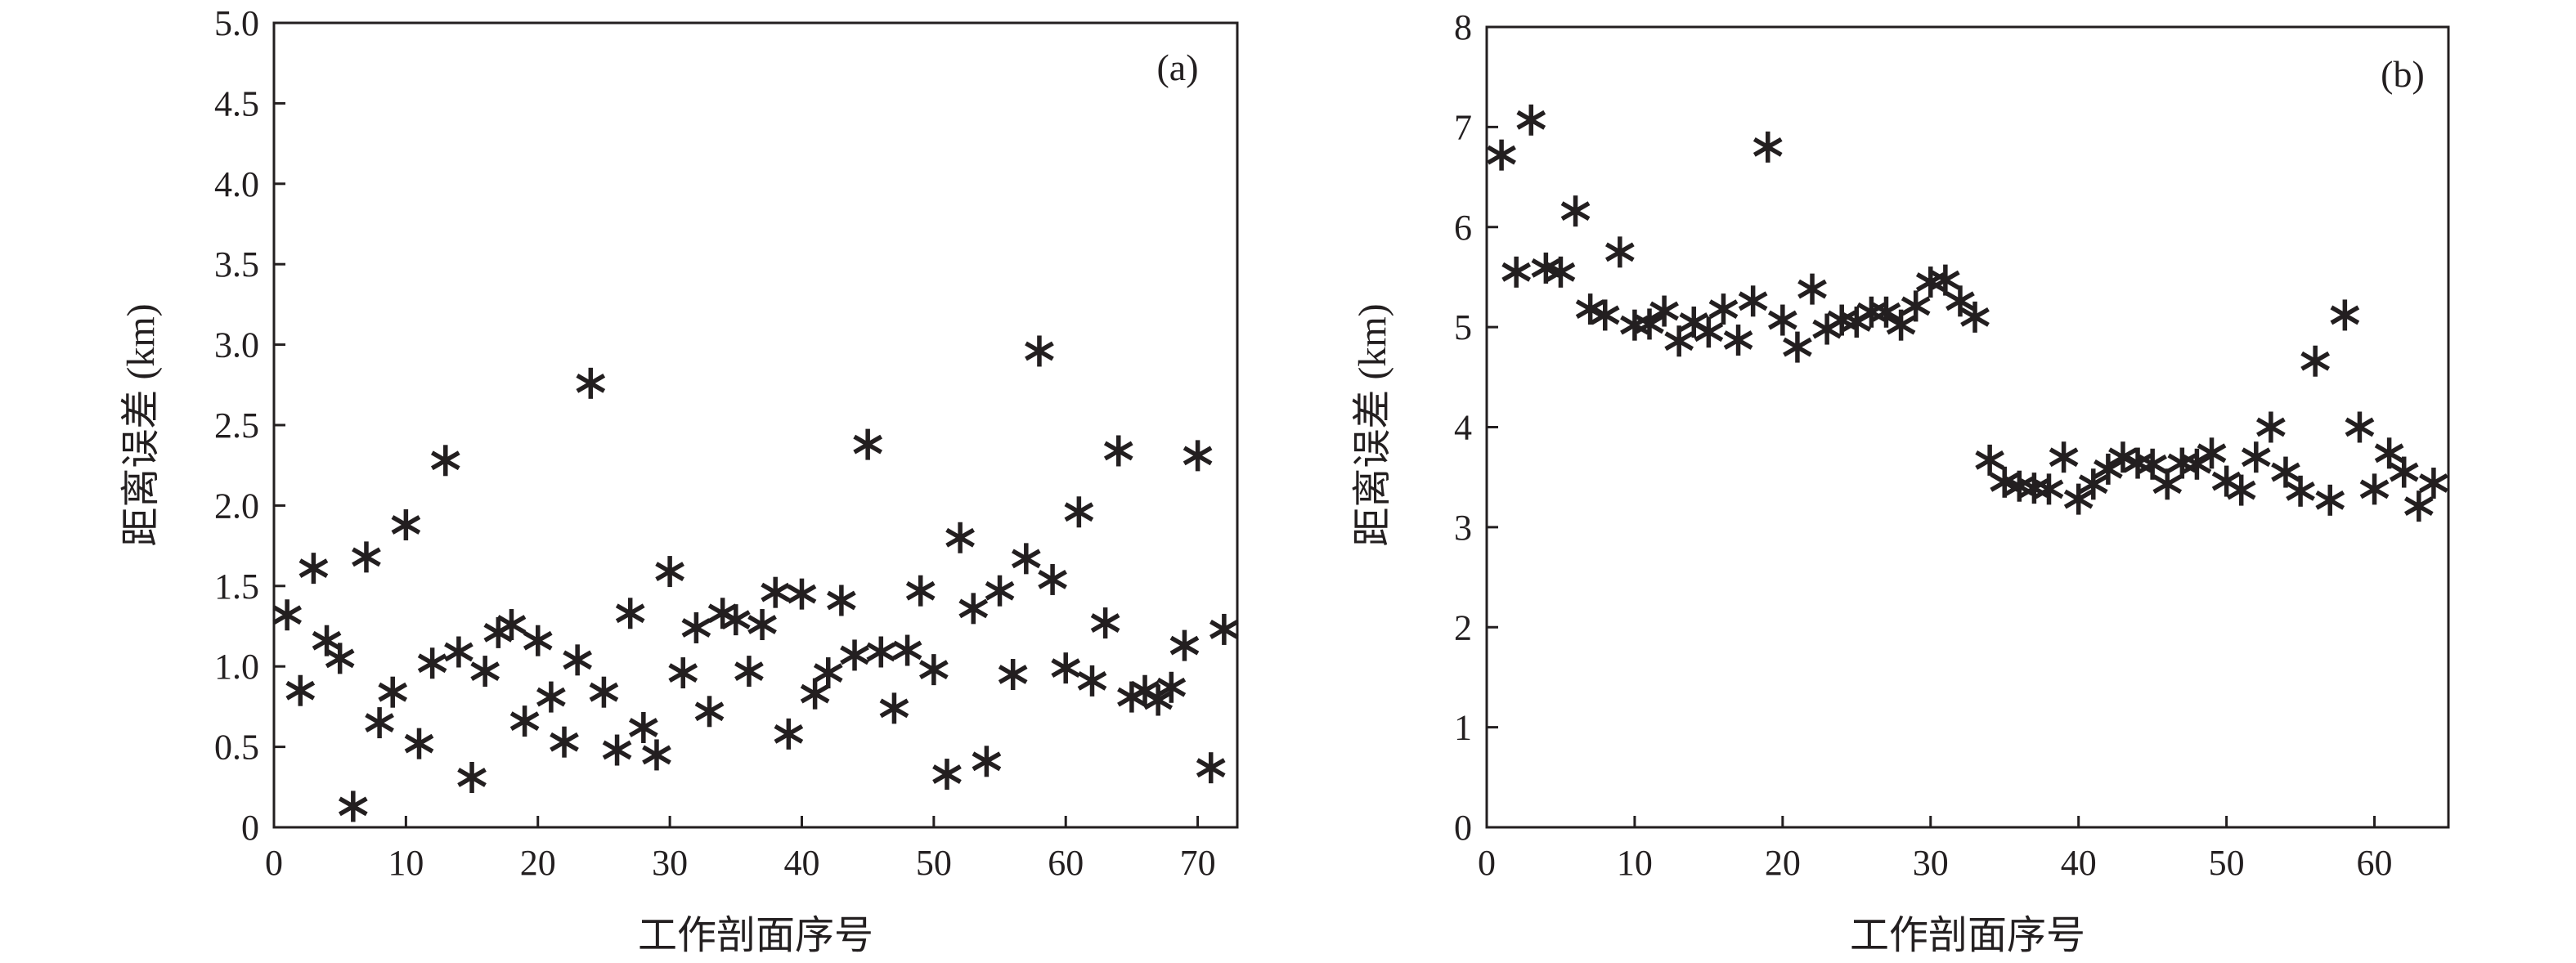 The height and width of the screenshot is (963, 2576). I want to click on y-ticks: 0 0.5 1.0 1.5 2.0 2.5 3.0 3.5 4.0 4.5 5.0, so click(250, 426).